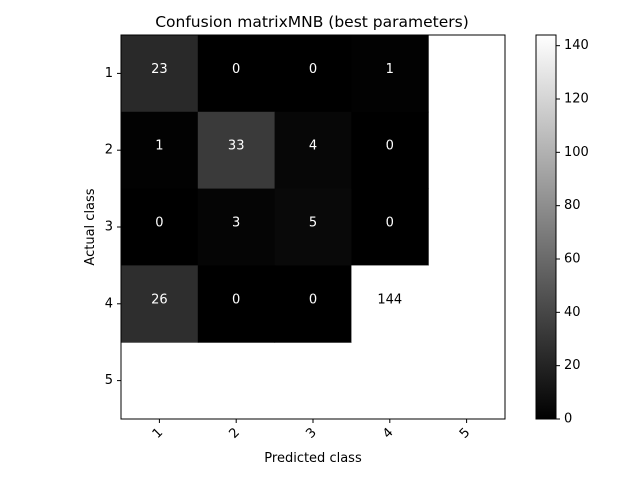 The width and height of the screenshot is (640, 480). Describe the element at coordinates (568, 419) in the screenshot. I see `colorbar-tick-label: 0` at that location.